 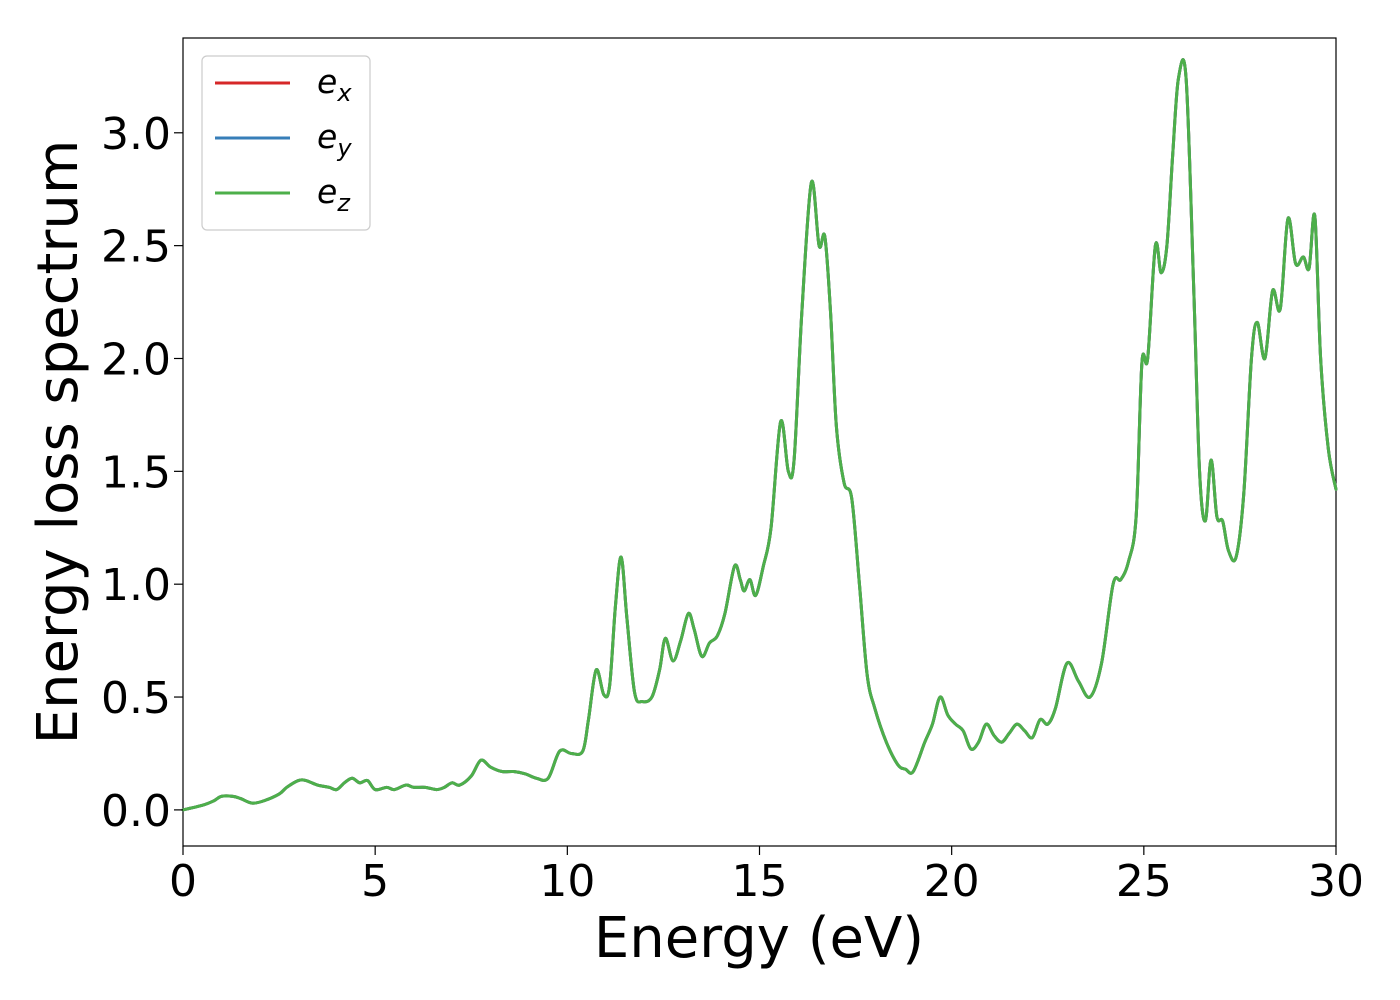 I want to click on y-tick-label: 2.0, so click(x=136, y=359).